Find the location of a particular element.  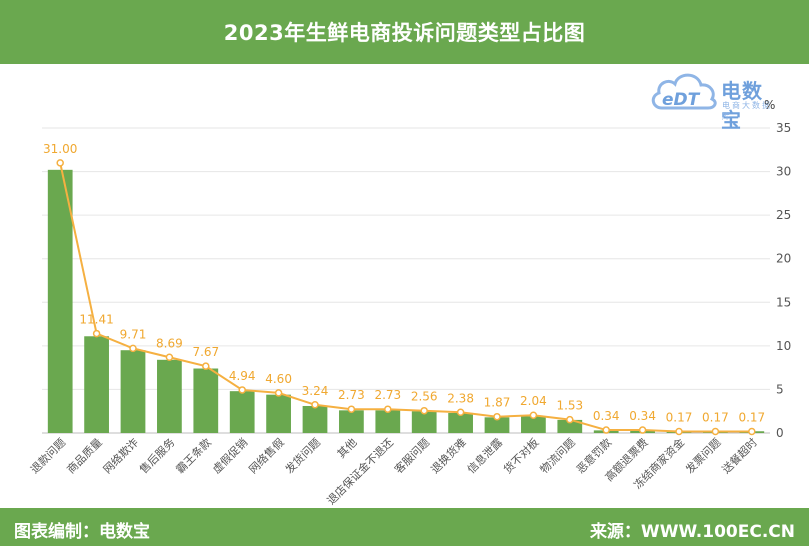

chart-title: 2023年生鲜电商投诉问题类型占比图 is located at coordinates (404, 32).